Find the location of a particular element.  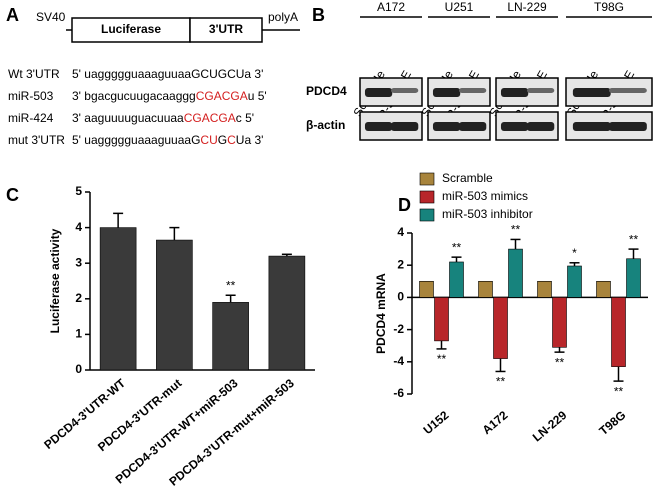

sequence-name: miR-424 is located at coordinates (31, 118).